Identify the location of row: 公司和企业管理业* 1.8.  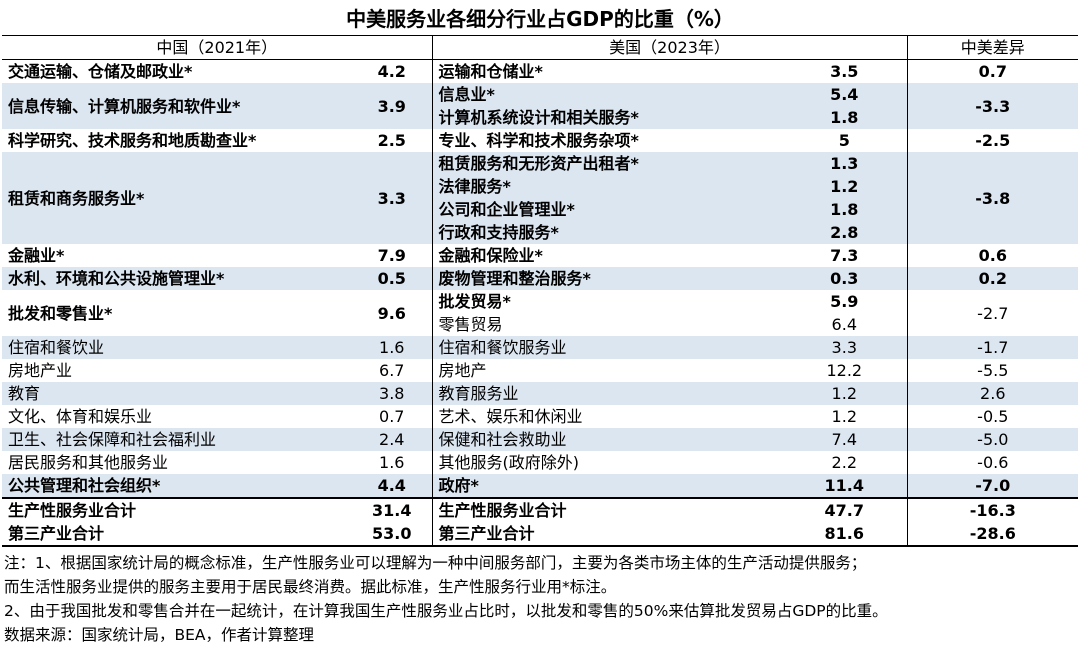
(540, 209).